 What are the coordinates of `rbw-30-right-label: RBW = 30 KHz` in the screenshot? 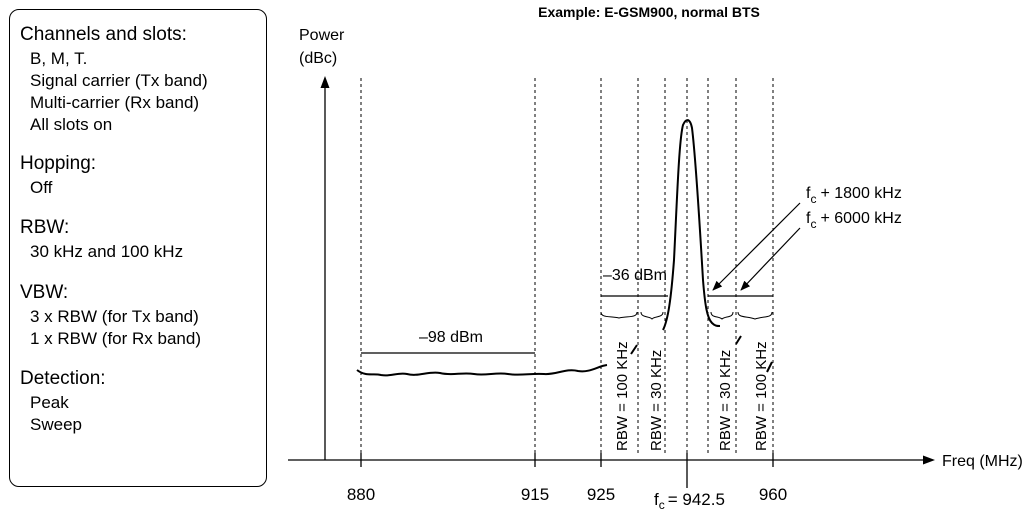 It's located at (725, 400).